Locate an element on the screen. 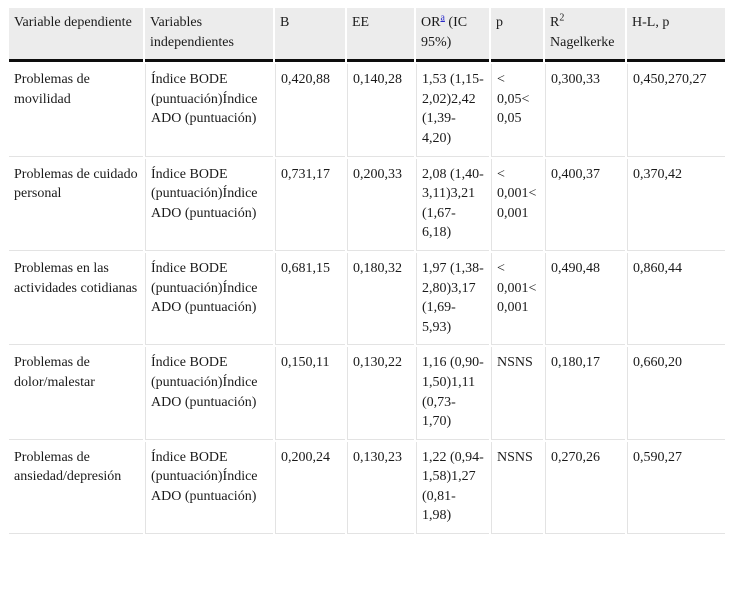 The height and width of the screenshot is (614, 736). col-header-r2-nagelkerke: R2 Nagelkerke is located at coordinates (585, 35).